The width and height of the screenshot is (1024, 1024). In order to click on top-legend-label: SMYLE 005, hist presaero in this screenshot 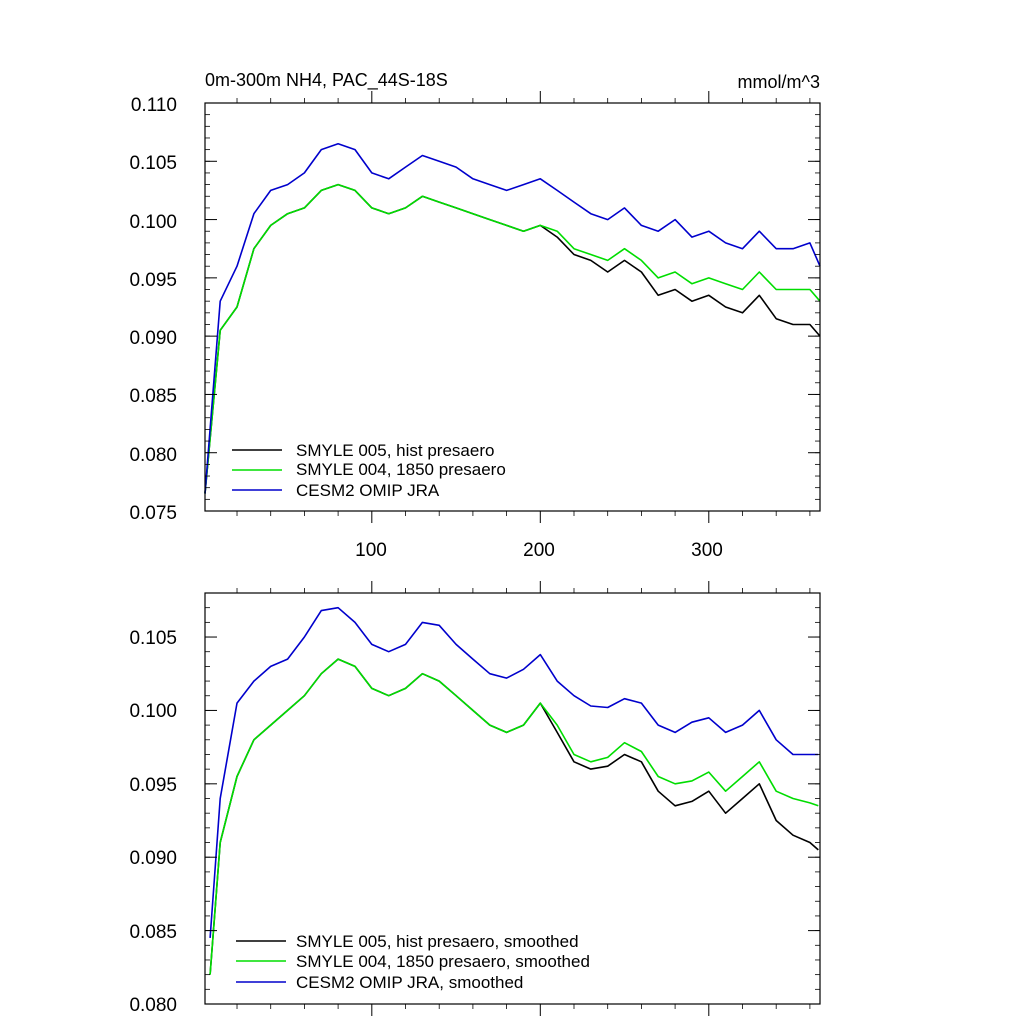, I will do `click(395, 450)`.